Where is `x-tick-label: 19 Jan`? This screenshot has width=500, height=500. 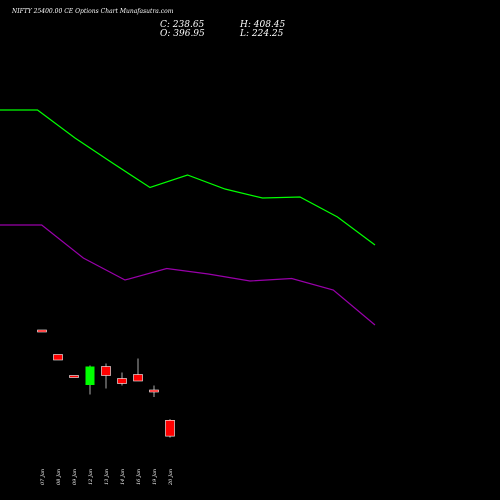
x-tick-label: 19 Jan is located at coordinates (155, 477).